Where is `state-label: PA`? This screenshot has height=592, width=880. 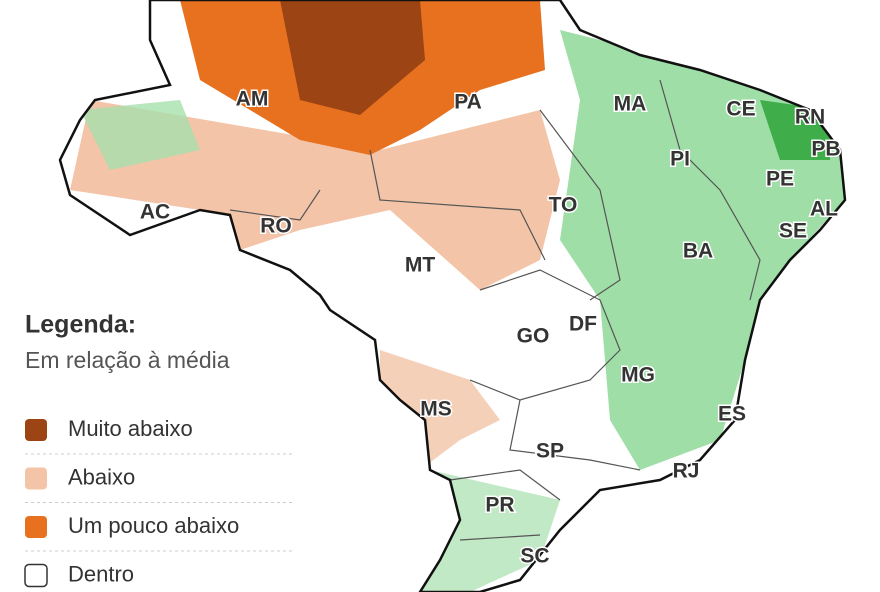
state-label: PA is located at coordinates (468, 102).